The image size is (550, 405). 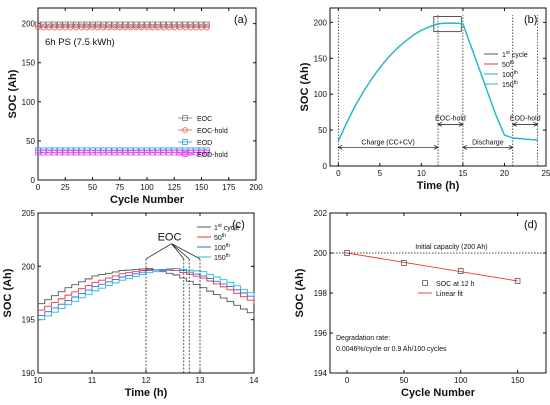 I want to click on chart-a-xtick-label: 50, so click(x=92, y=187).